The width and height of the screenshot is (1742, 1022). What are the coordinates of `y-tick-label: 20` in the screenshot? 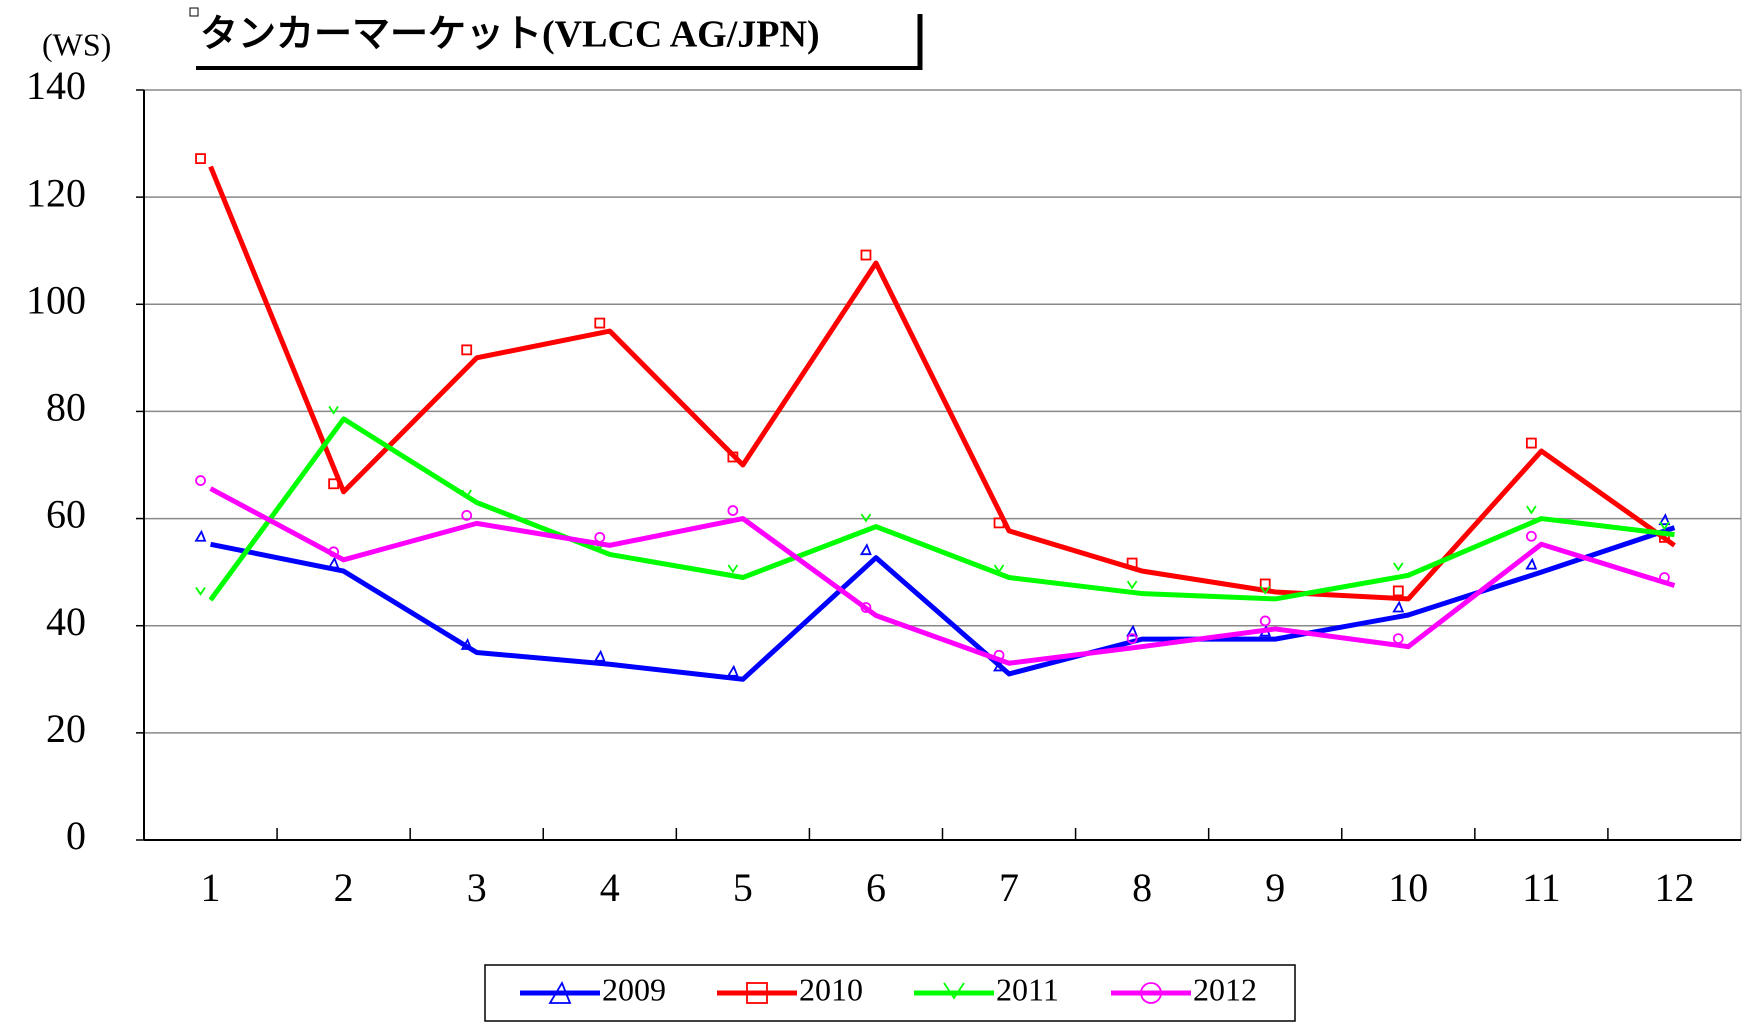 It's located at (66, 728).